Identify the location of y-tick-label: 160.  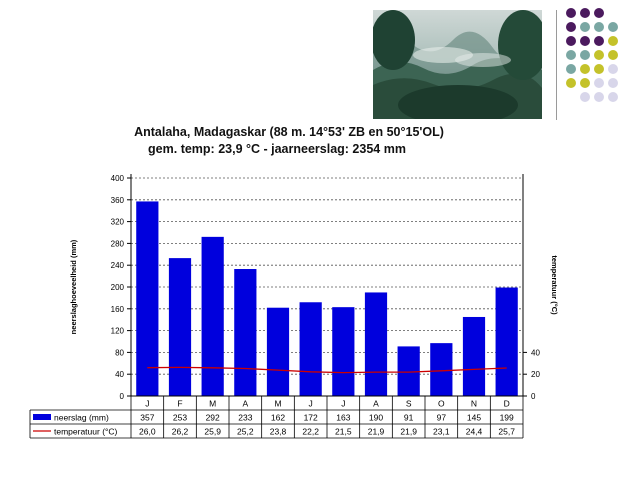
(118, 309).